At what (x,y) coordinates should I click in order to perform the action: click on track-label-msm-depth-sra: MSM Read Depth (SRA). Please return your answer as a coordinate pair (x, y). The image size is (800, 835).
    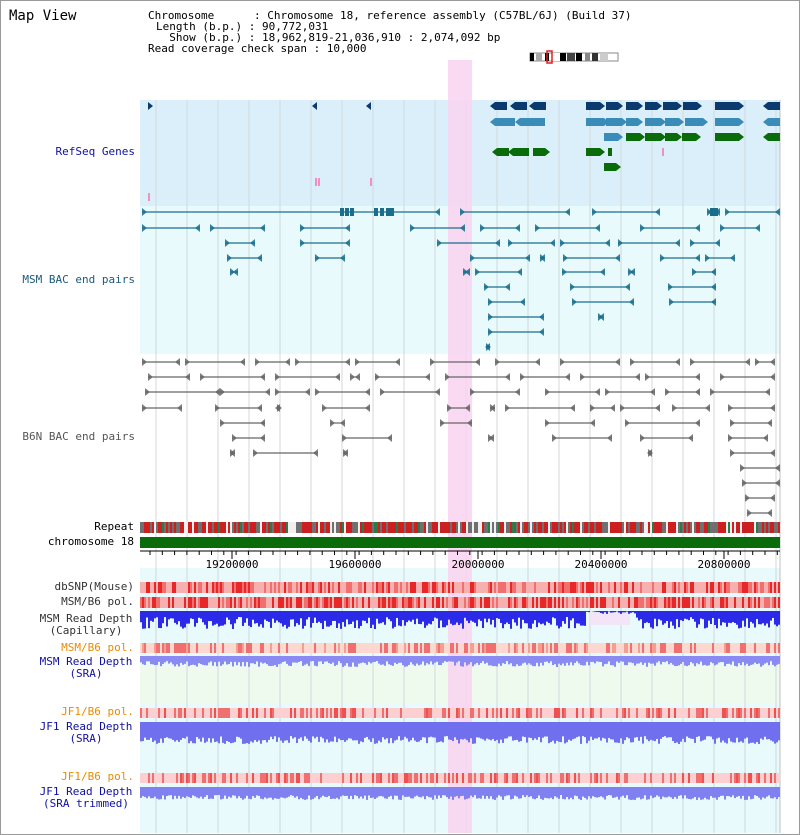
    Looking at the image, I should click on (86, 668).